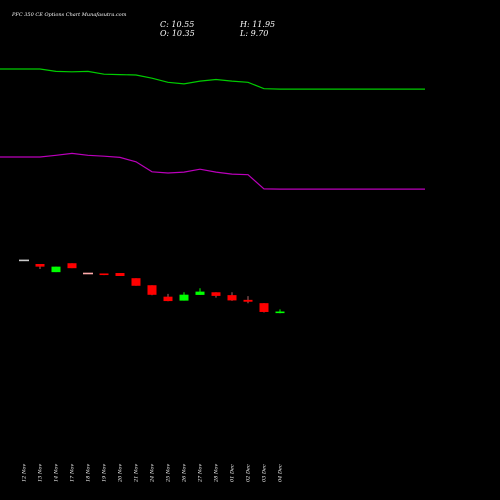 Image resolution: width=500 pixels, height=500 pixels. I want to click on x-tick-label: 26 Nov, so click(185, 473).